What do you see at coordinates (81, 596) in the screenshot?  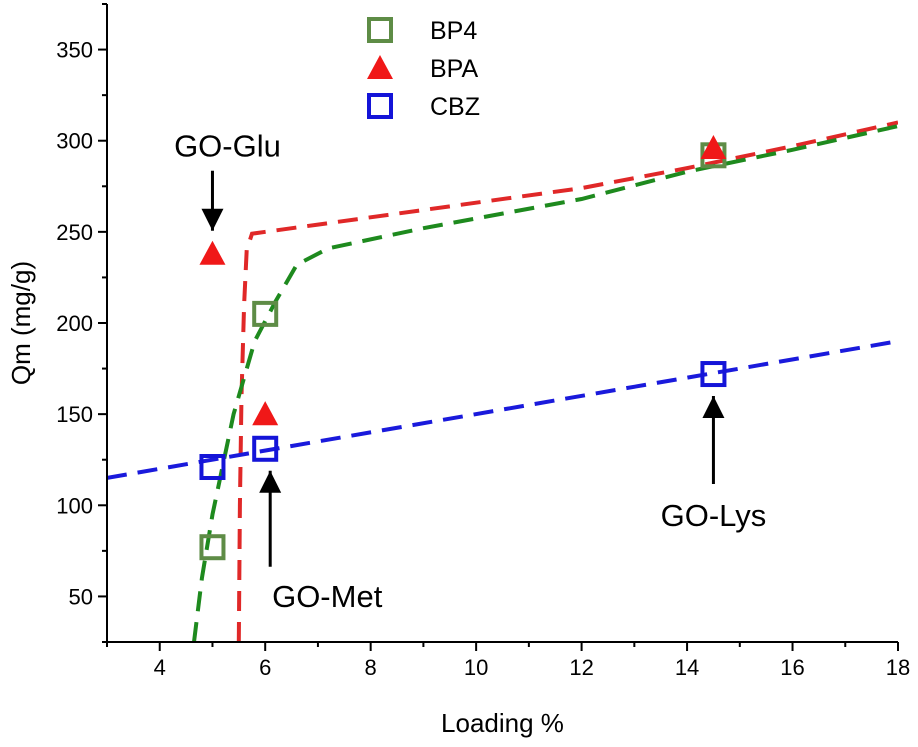 I see `y-tick-label: 50` at bounding box center [81, 596].